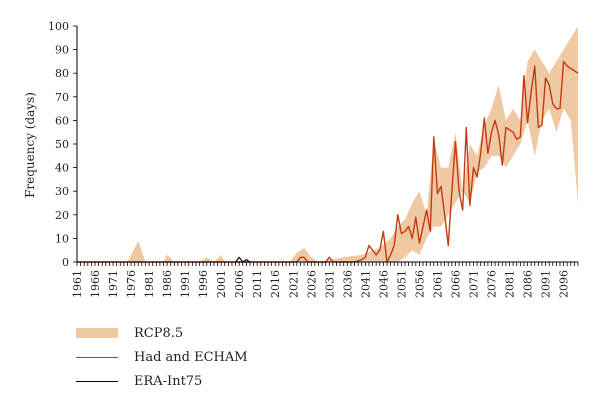 This screenshot has height=406, width=600. I want to click on x-tick-label: 2081, so click(510, 284).